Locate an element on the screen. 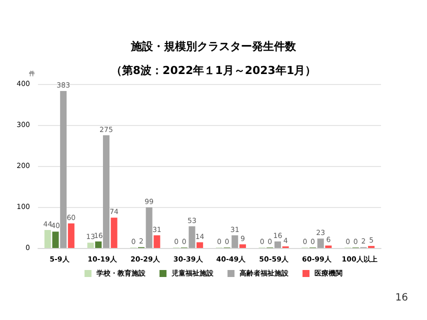 The height and width of the screenshot is (320, 427). text: 16 is located at coordinates (401, 298).